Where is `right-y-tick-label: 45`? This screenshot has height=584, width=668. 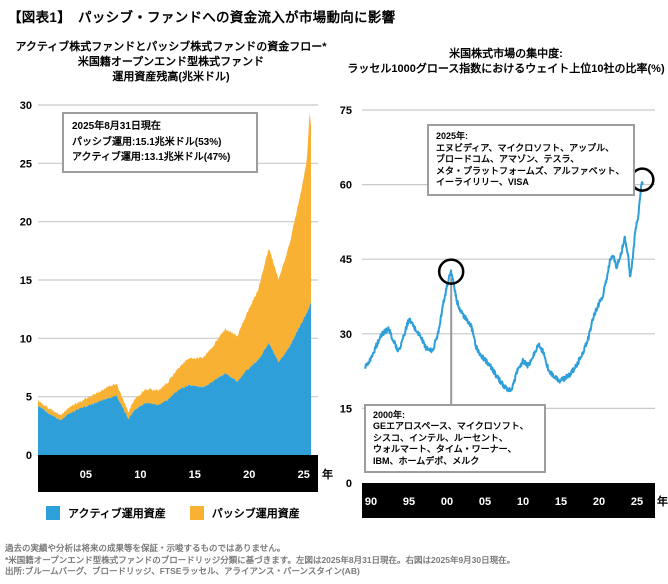 right-y-tick-label: 45 is located at coordinates (346, 260).